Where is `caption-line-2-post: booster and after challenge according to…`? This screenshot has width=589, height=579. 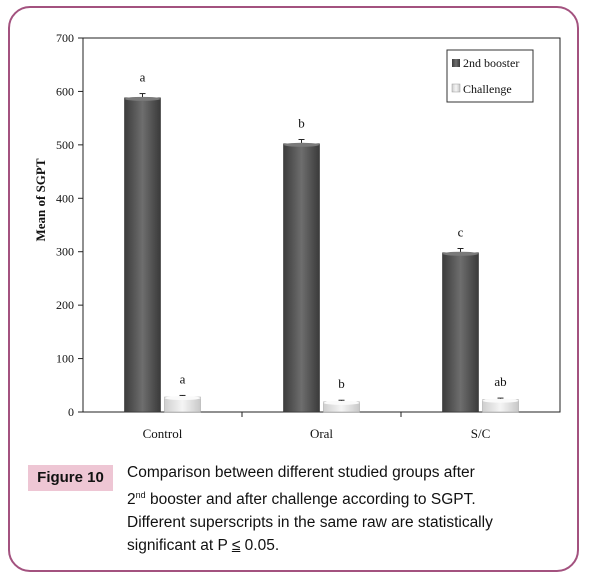 caption-line-2-post: booster and after challenge according to… is located at coordinates (310, 500).